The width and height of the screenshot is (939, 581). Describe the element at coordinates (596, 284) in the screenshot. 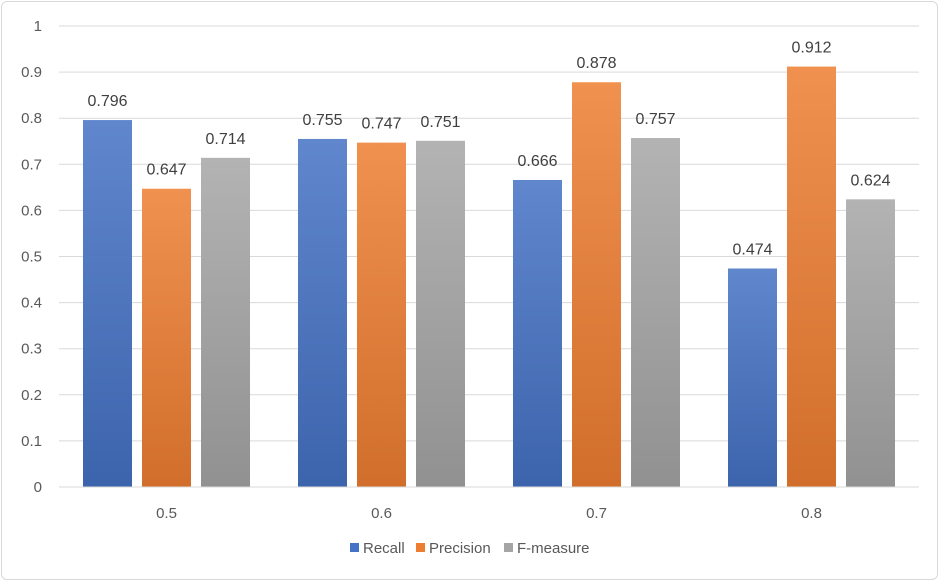

I see `bar-precision-0.7` at that location.